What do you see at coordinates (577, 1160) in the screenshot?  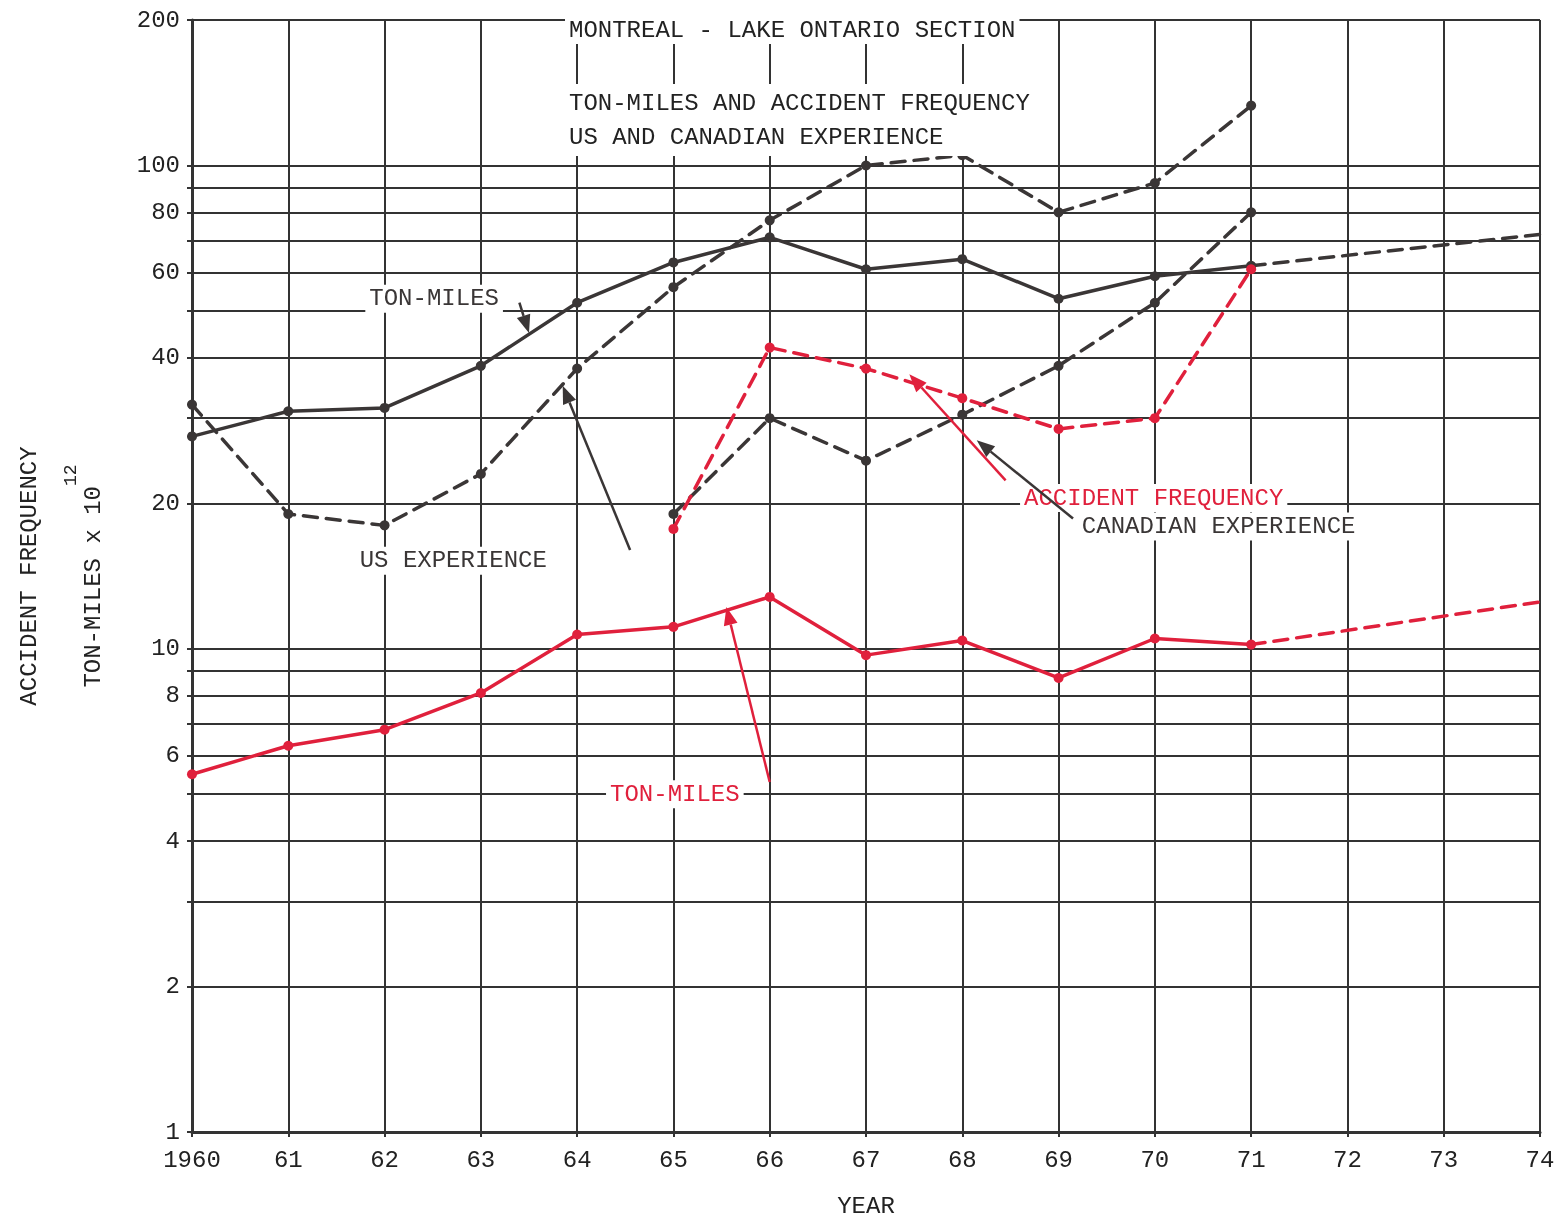 I see `x-tick-label: 64` at bounding box center [577, 1160].